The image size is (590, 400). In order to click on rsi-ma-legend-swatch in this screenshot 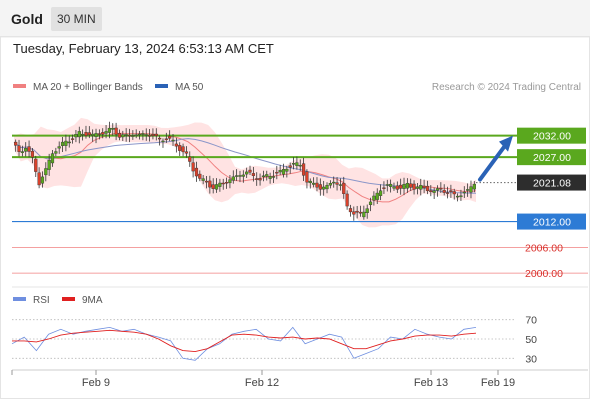, I will do `click(68, 299)`.